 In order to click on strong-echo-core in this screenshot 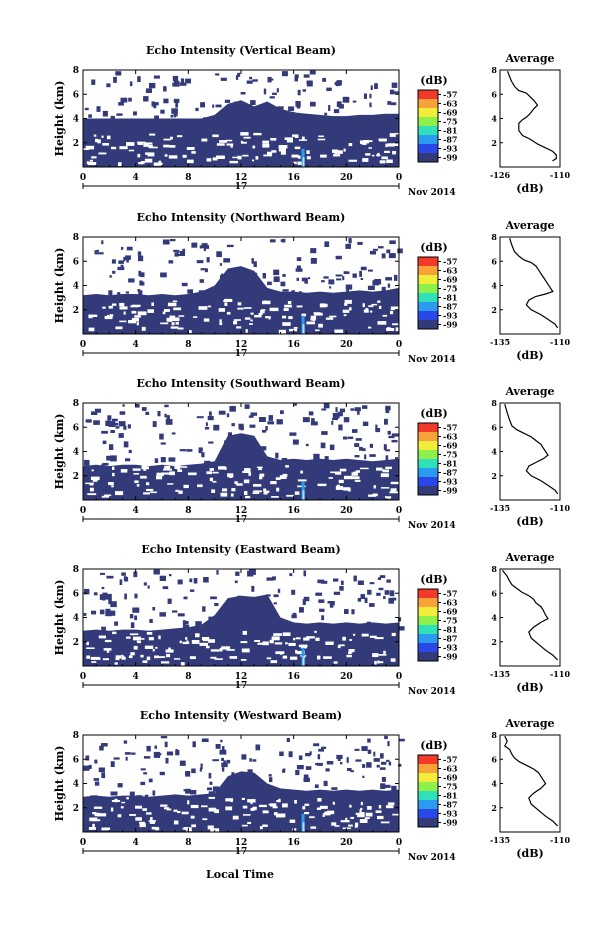, I will do `click(303, 162)`.